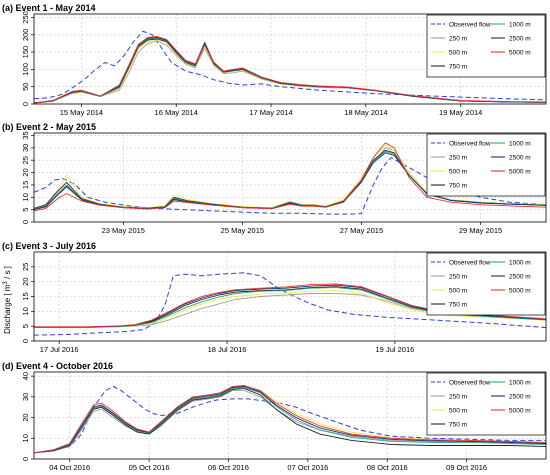 Image resolution: width=550 pixels, height=475 pixels. What do you see at coordinates (149, 467) in the screenshot?
I see `x-tick-label: 05 Oct 2016` at bounding box center [149, 467].